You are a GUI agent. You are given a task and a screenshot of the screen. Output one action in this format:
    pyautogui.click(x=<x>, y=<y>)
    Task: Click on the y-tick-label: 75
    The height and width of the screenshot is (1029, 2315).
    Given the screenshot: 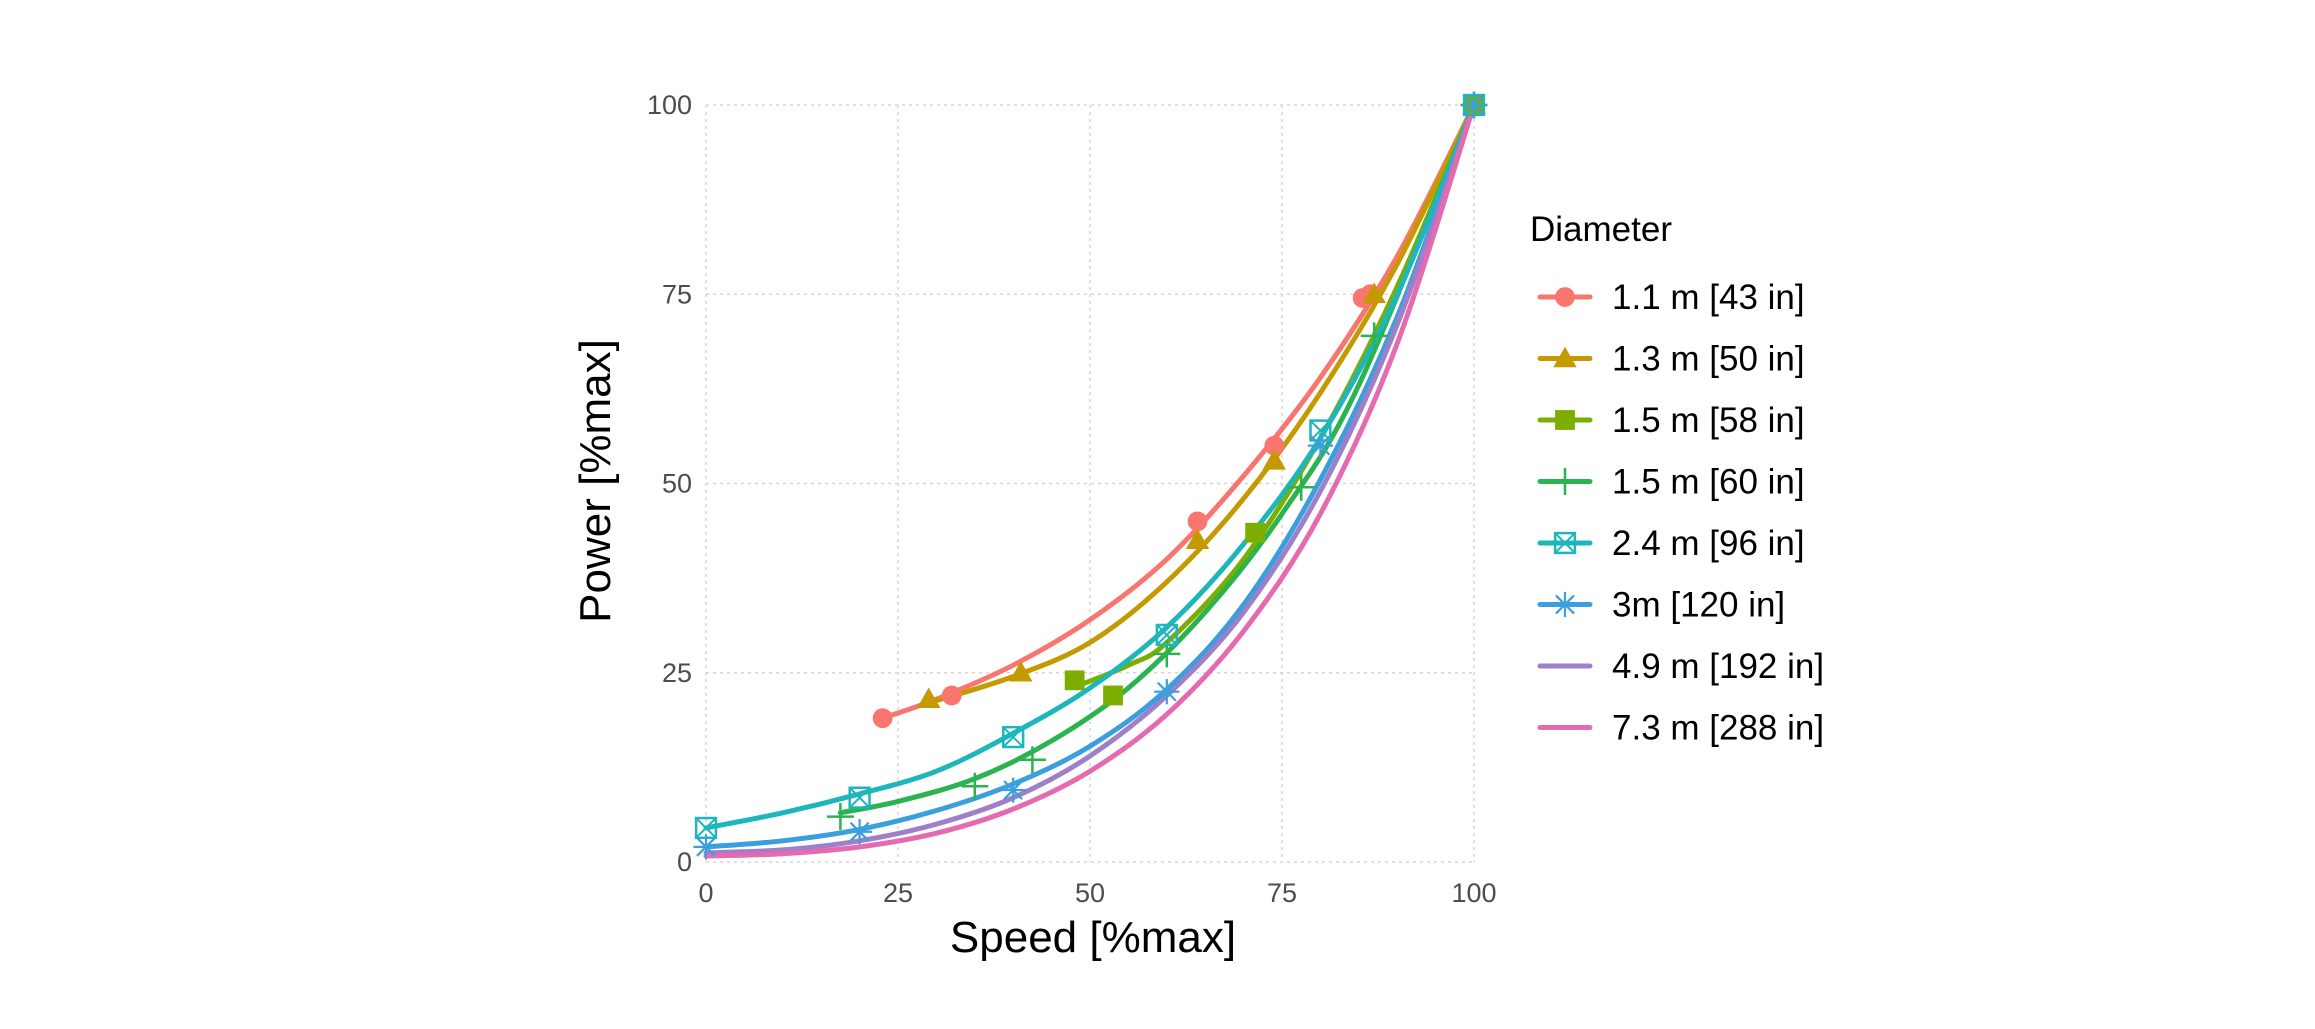 What is the action you would take?
    pyautogui.click(x=677, y=294)
    